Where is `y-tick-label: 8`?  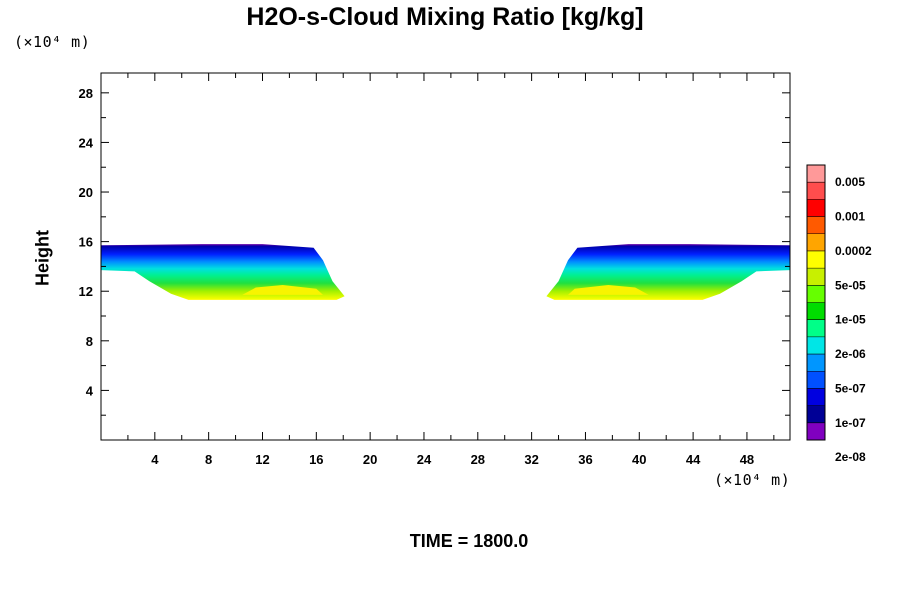
y-tick-label: 8 is located at coordinates (89, 341).